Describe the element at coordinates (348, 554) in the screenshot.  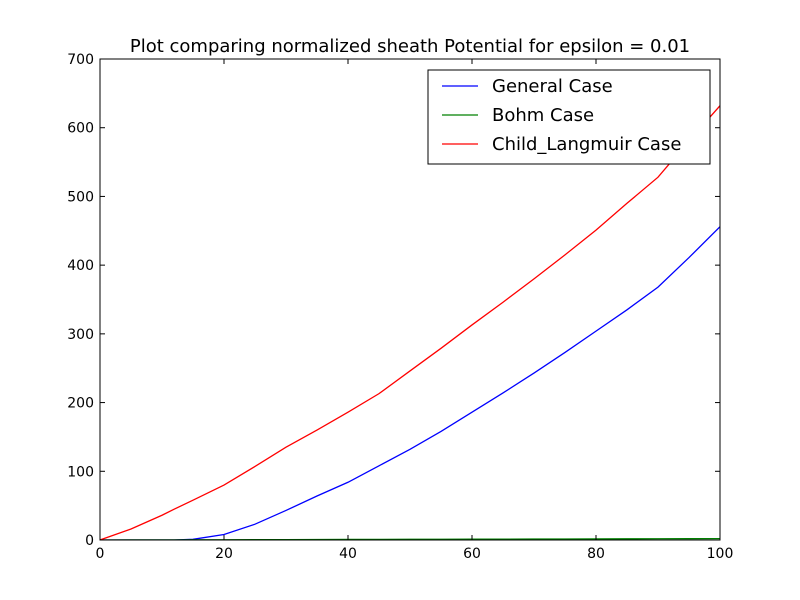
I see `x-tick-label: 40` at that location.